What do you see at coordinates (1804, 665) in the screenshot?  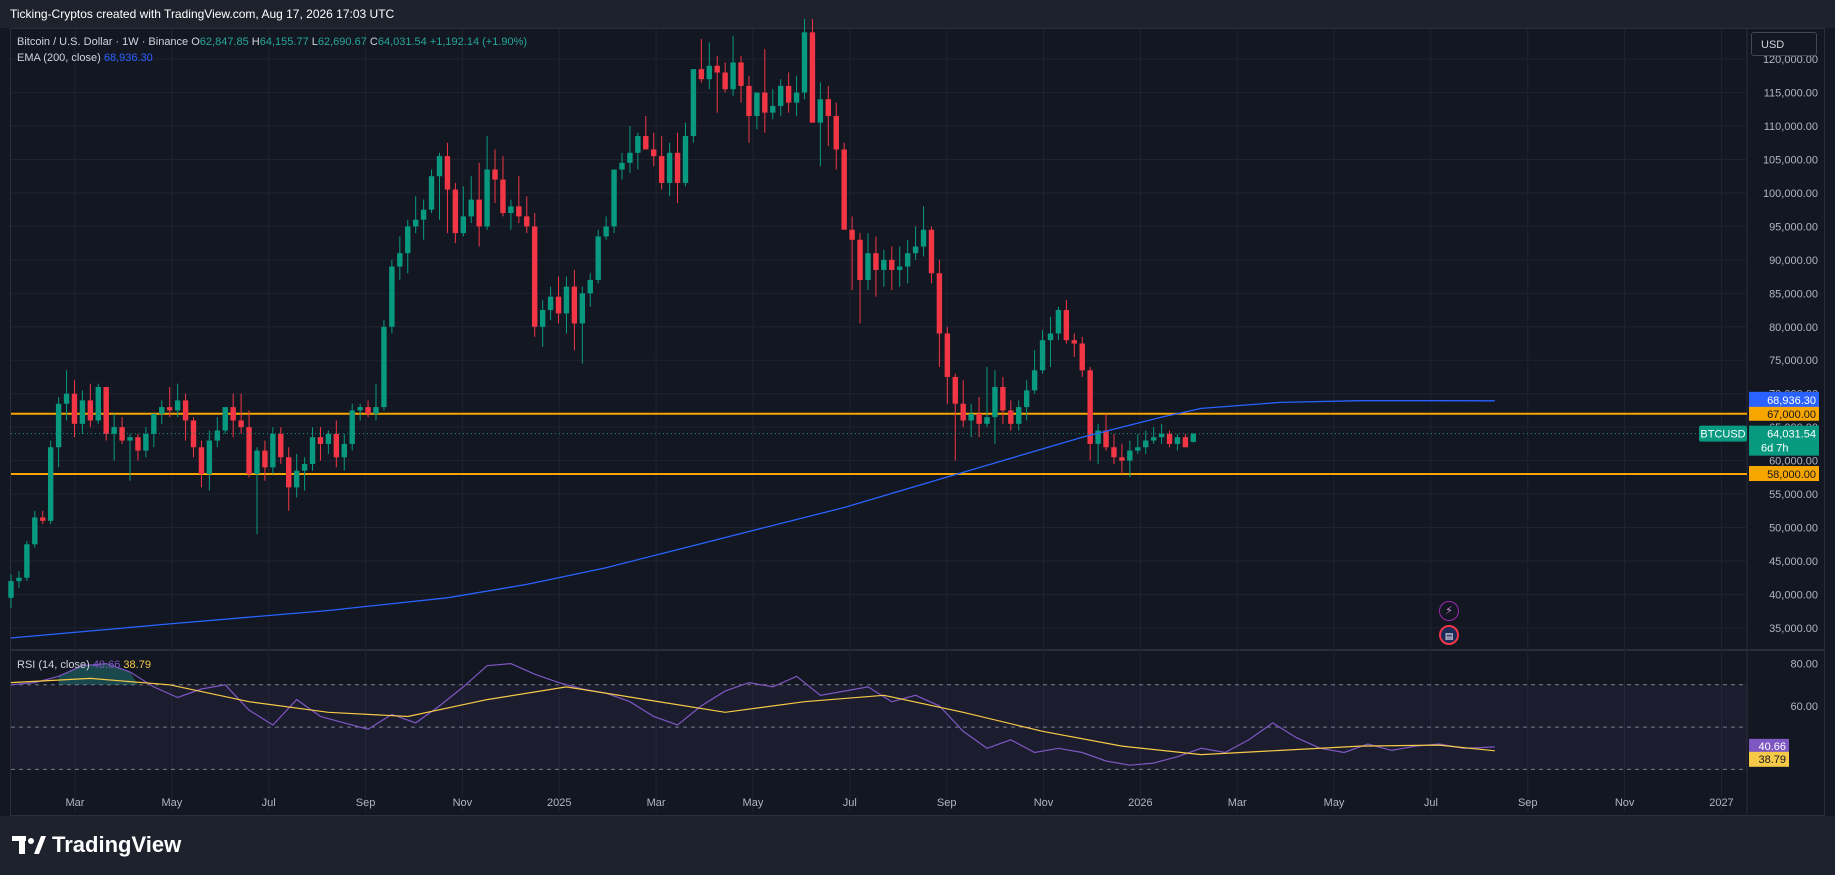 I see `rsi-tick-label: 80.00` at bounding box center [1804, 665].